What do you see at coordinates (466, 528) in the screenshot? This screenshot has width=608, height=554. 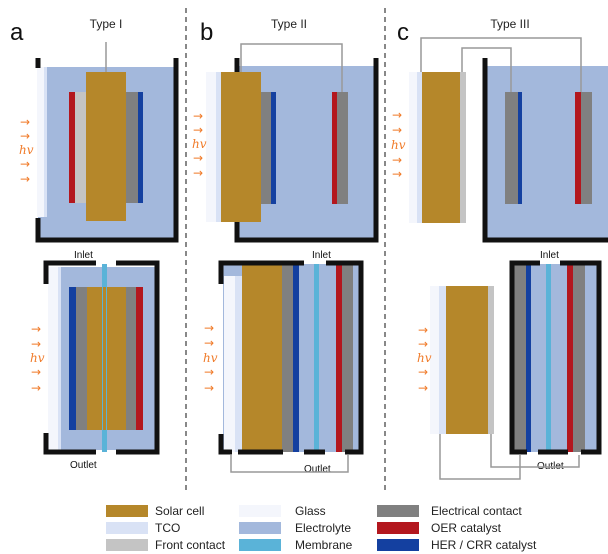 I see `legend-label-oer-catalyst: OER catalyst` at bounding box center [466, 528].